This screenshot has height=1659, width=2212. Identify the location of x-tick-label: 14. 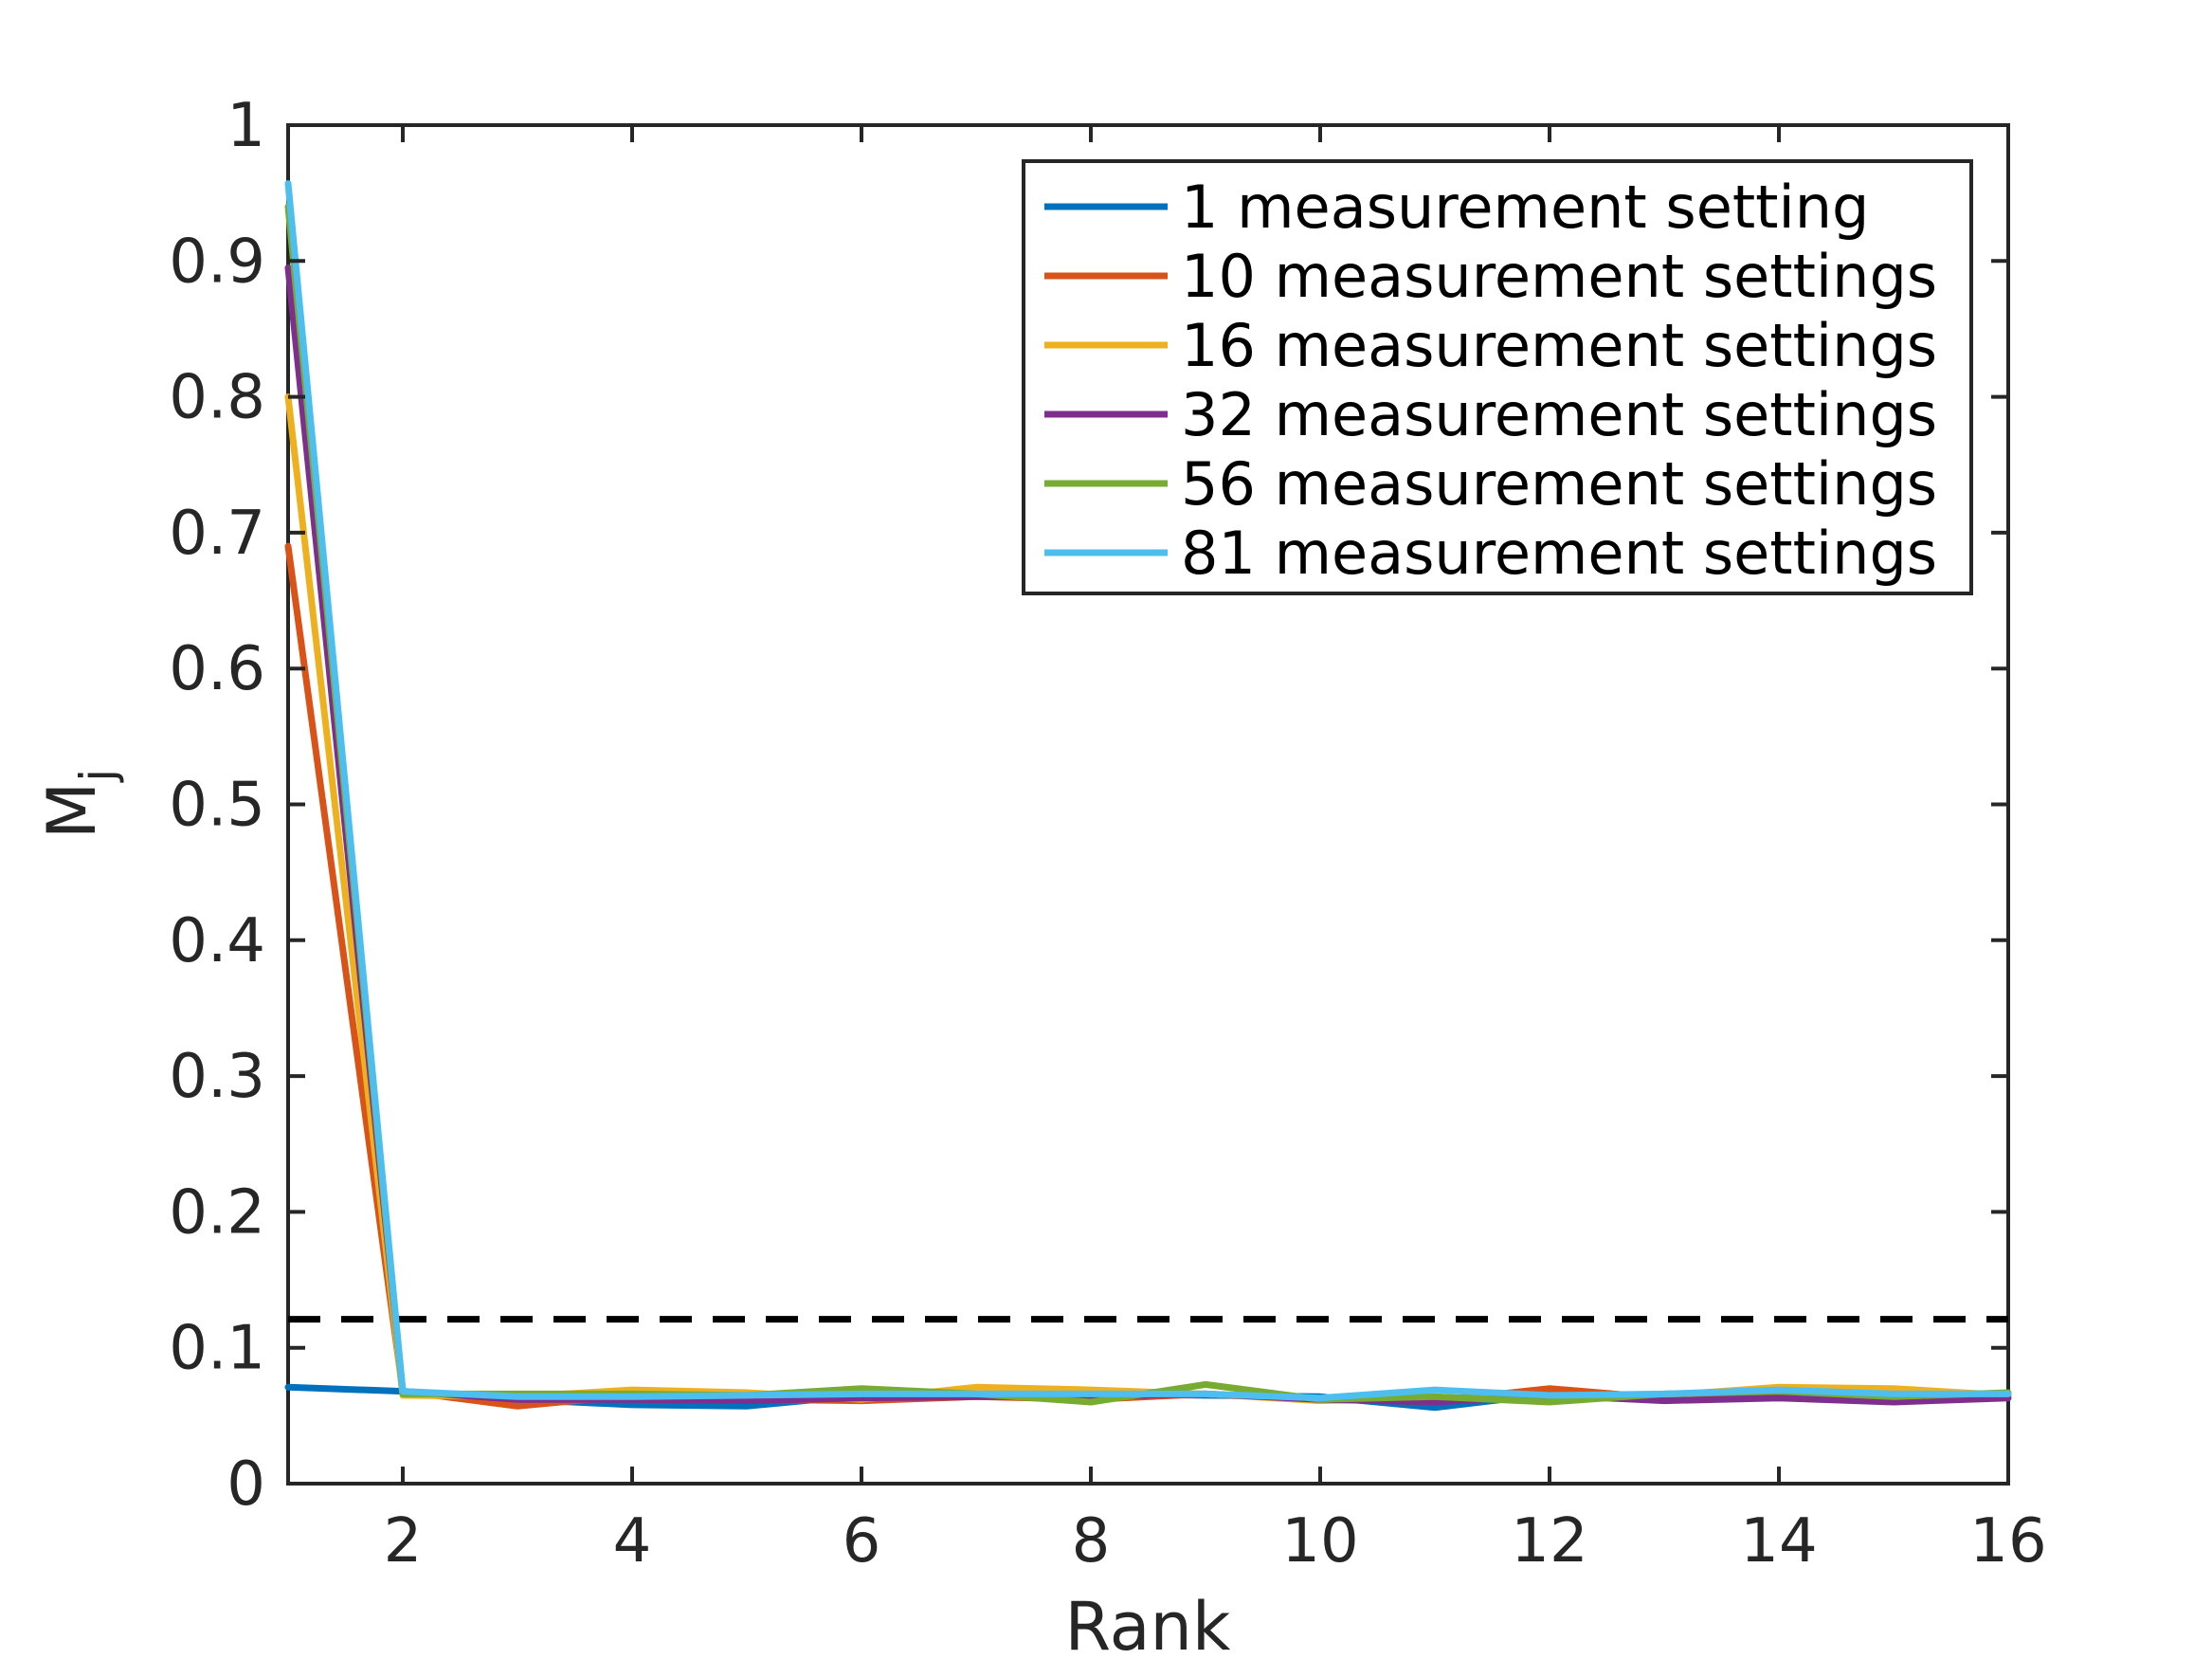
(1778, 1541).